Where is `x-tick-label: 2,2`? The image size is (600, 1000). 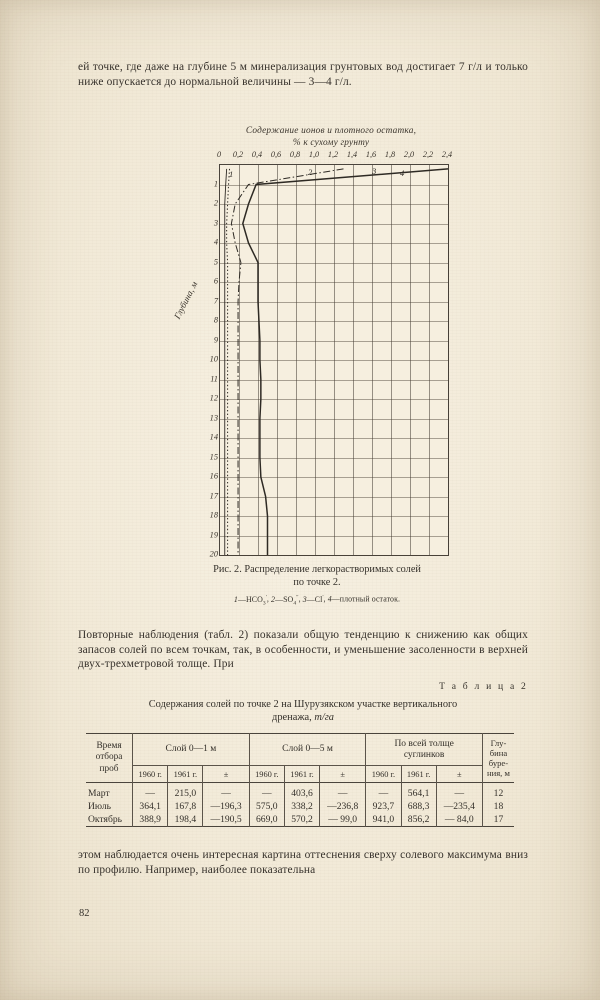 x-tick-label: 2,2 is located at coordinates (428, 154).